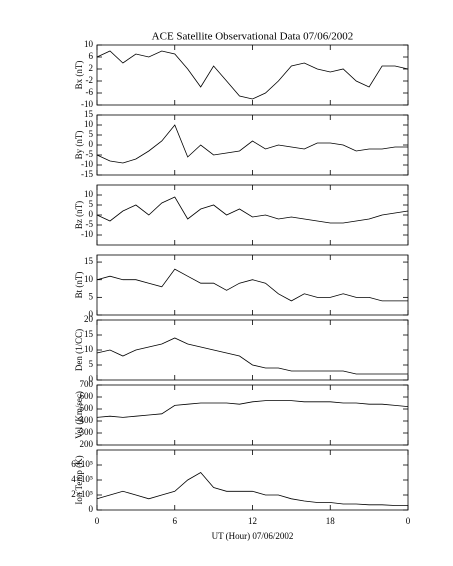 This screenshot has width=453, height=566. I want to click on y-axis-label: Bz (nT), so click(79, 215).